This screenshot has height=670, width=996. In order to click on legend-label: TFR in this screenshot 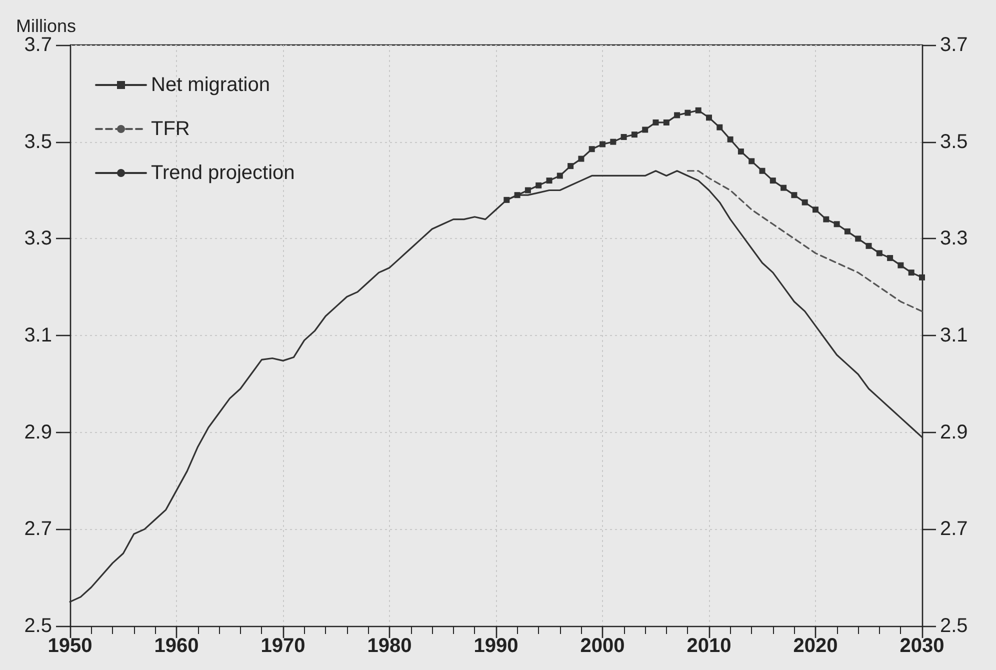, I will do `click(170, 129)`.